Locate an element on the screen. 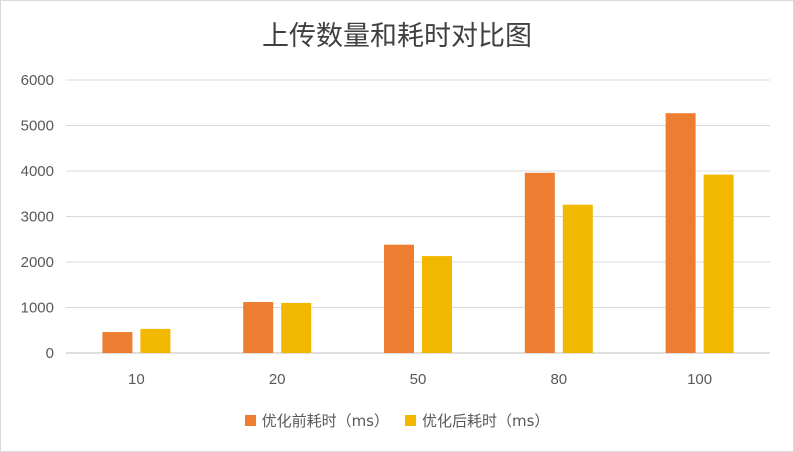  y-tick-label: 6000 is located at coordinates (37, 80).